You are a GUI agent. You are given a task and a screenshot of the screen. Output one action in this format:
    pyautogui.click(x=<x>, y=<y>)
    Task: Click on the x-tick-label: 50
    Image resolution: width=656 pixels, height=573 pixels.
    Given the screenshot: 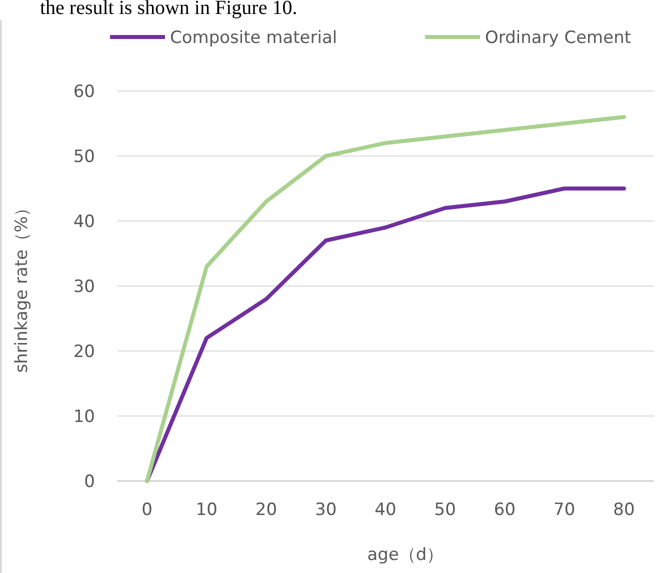 What is the action you would take?
    pyautogui.click(x=445, y=510)
    